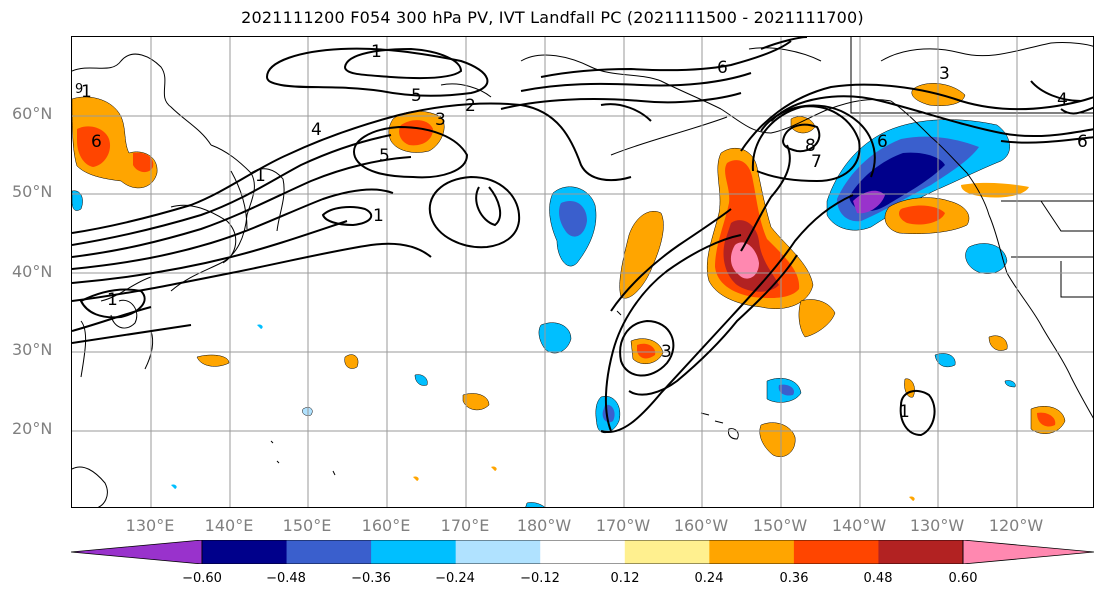  What do you see at coordinates (540, 578) in the screenshot?
I see `colorbar-tick: −0.12` at bounding box center [540, 578].